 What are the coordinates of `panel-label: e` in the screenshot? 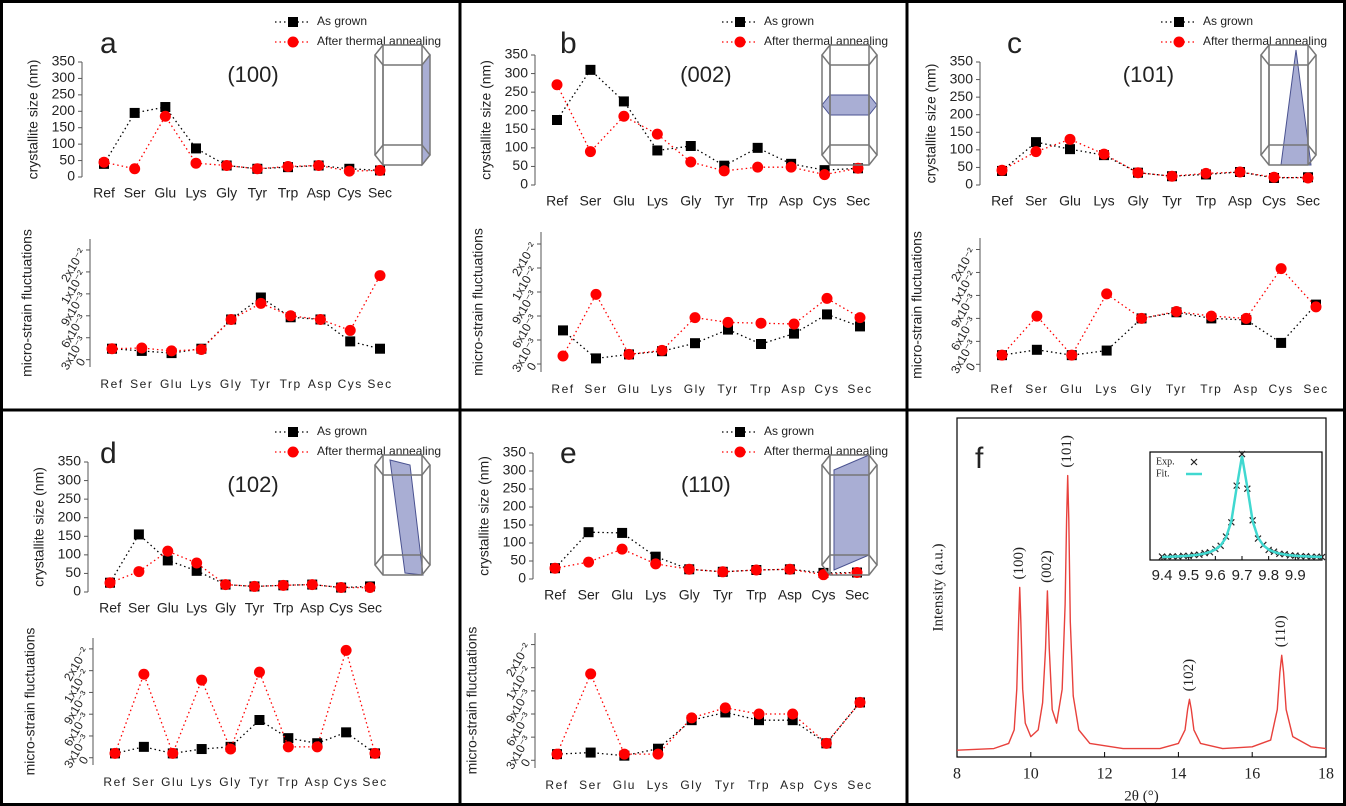 It's located at (568, 453).